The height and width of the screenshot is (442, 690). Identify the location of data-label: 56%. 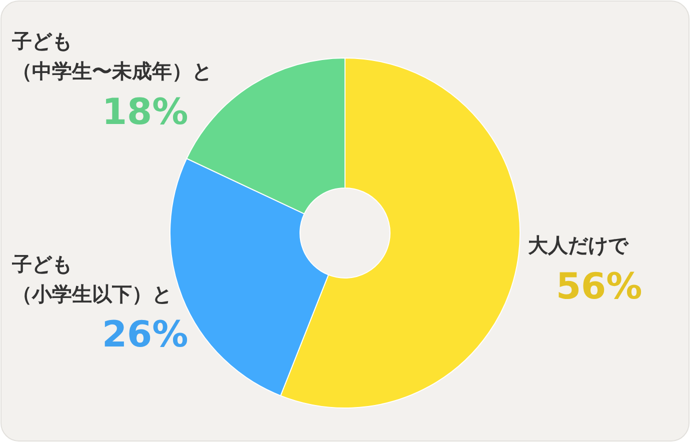
(599, 287).